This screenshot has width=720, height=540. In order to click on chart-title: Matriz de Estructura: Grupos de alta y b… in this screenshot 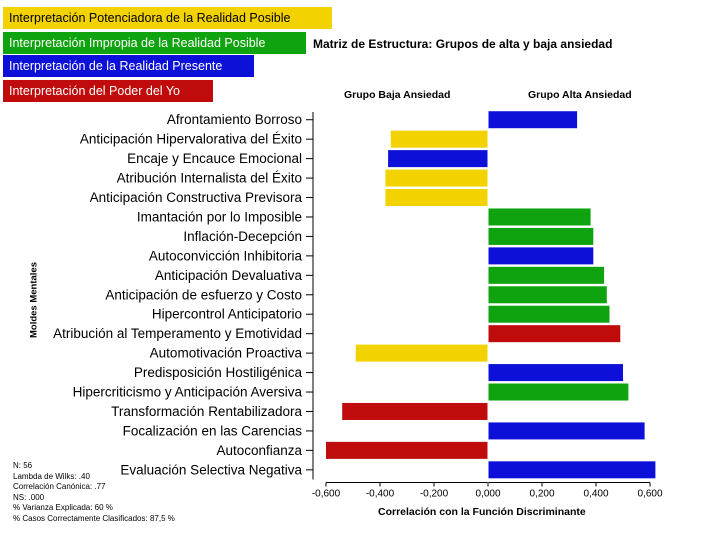, I will do `click(463, 44)`.